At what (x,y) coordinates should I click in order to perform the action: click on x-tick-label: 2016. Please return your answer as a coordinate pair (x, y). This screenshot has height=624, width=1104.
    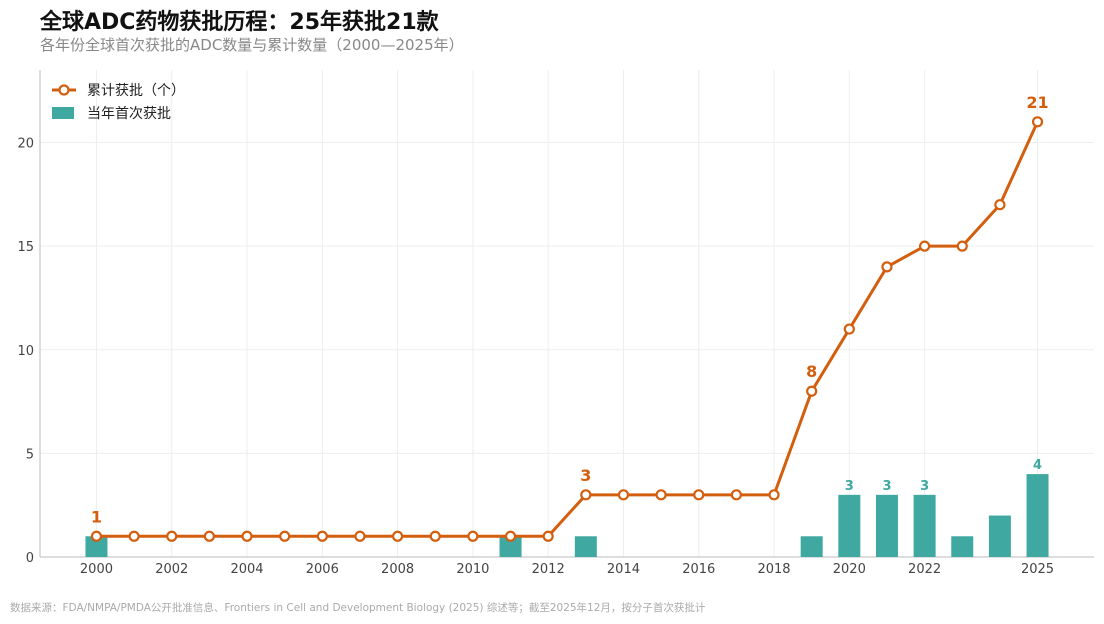
    Looking at the image, I should click on (698, 569).